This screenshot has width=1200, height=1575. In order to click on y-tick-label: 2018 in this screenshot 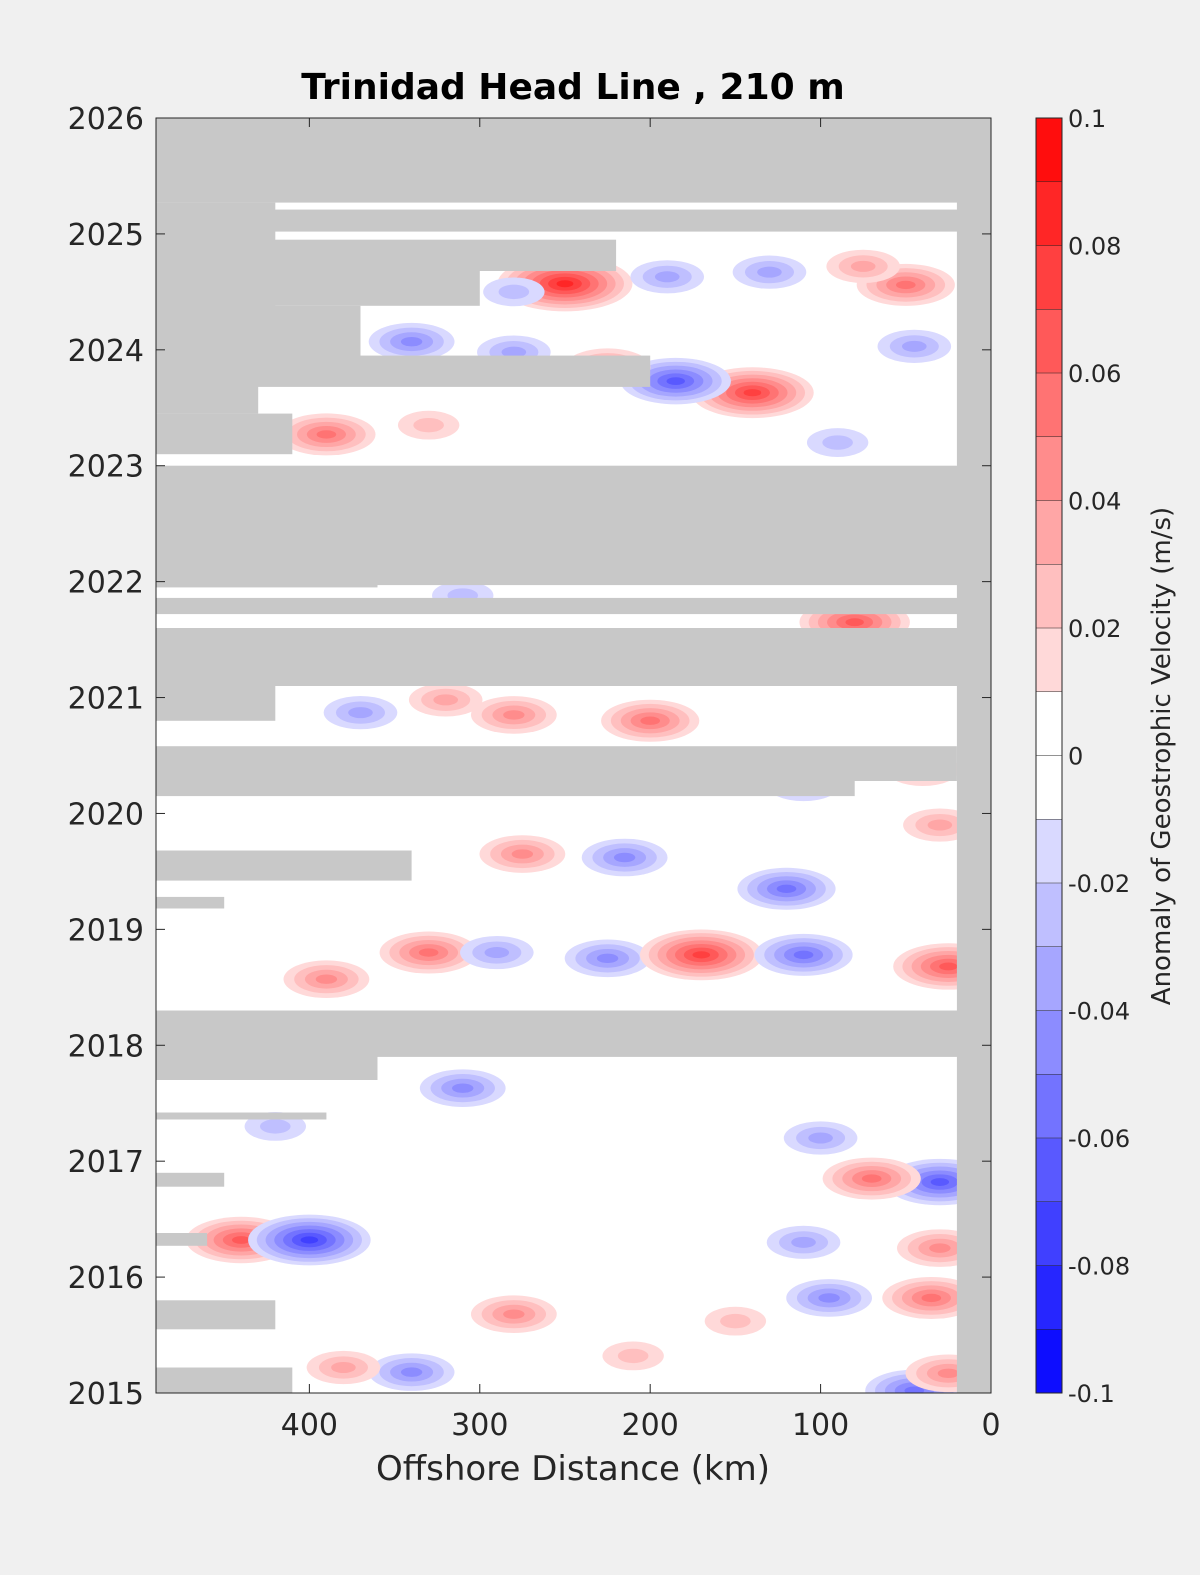, I will do `click(106, 1046)`.